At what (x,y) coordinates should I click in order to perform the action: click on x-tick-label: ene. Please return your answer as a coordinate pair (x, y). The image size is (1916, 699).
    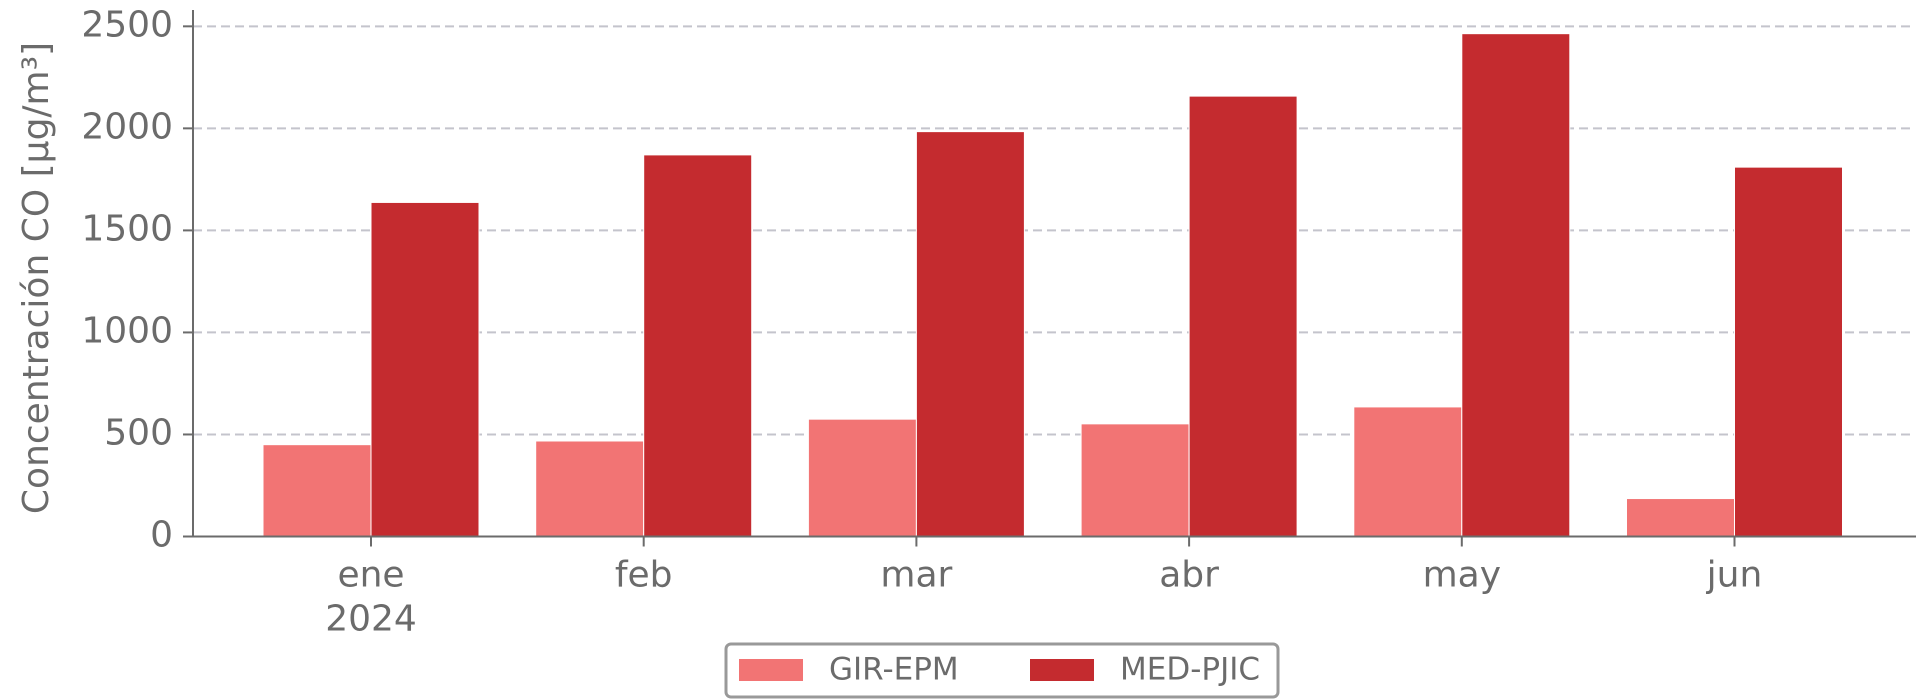
    Looking at the image, I should click on (370, 575).